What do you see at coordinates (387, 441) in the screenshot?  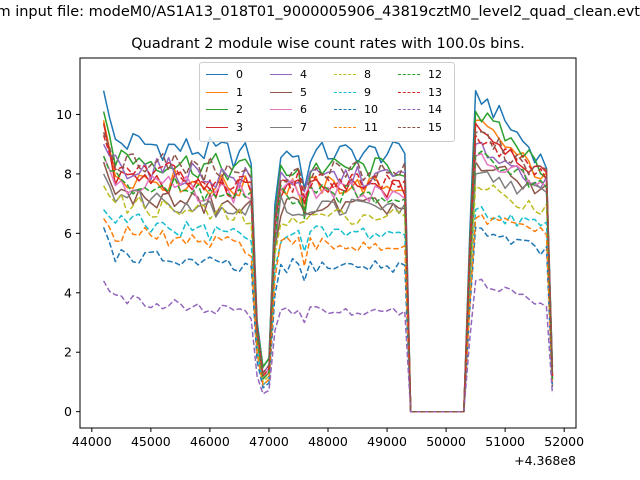 I see `x-tick-label: 49000` at bounding box center [387, 441].